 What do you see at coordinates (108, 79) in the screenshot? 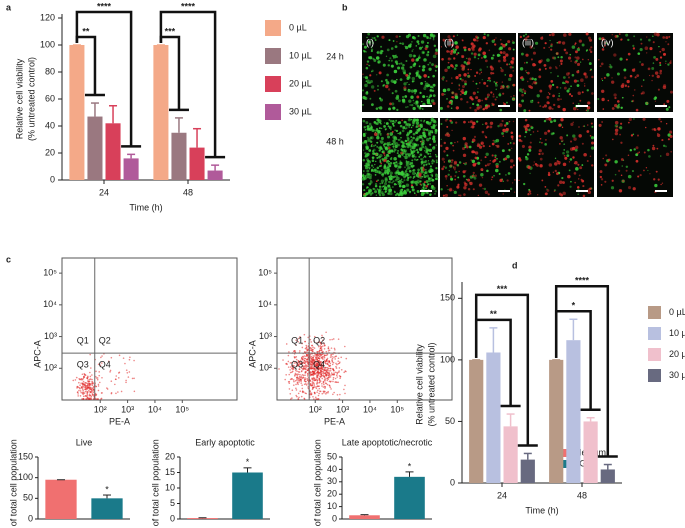
I see `significance-bracket` at bounding box center [108, 79].